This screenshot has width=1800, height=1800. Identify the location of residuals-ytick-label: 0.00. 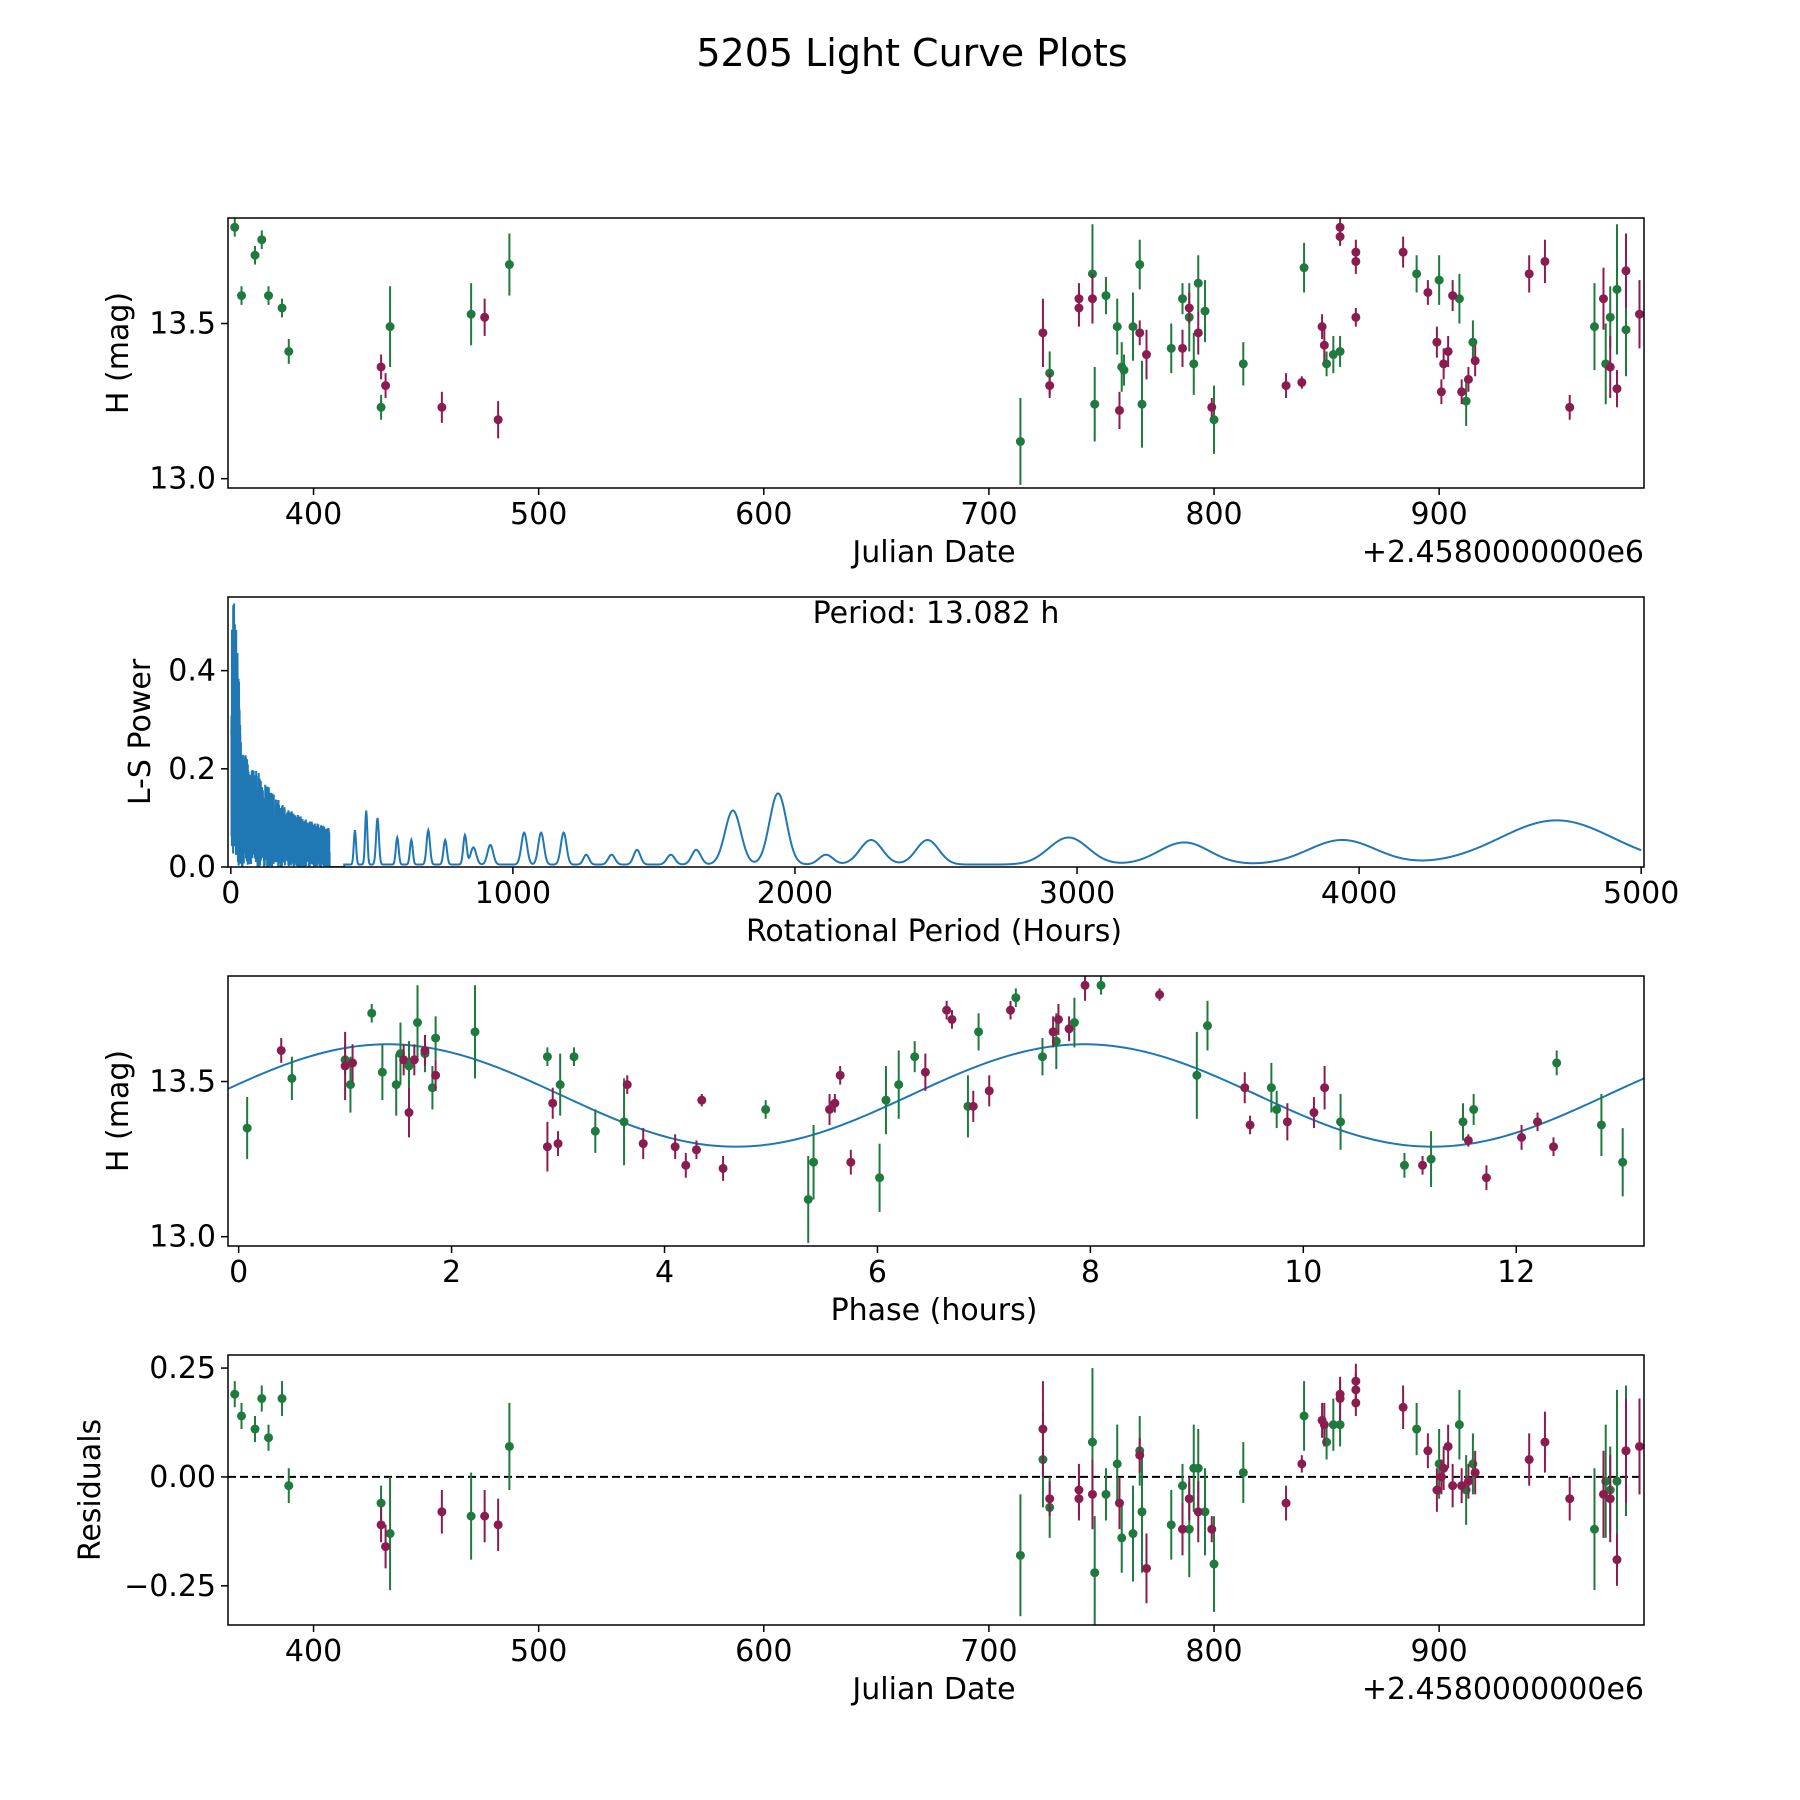
(182, 1477).